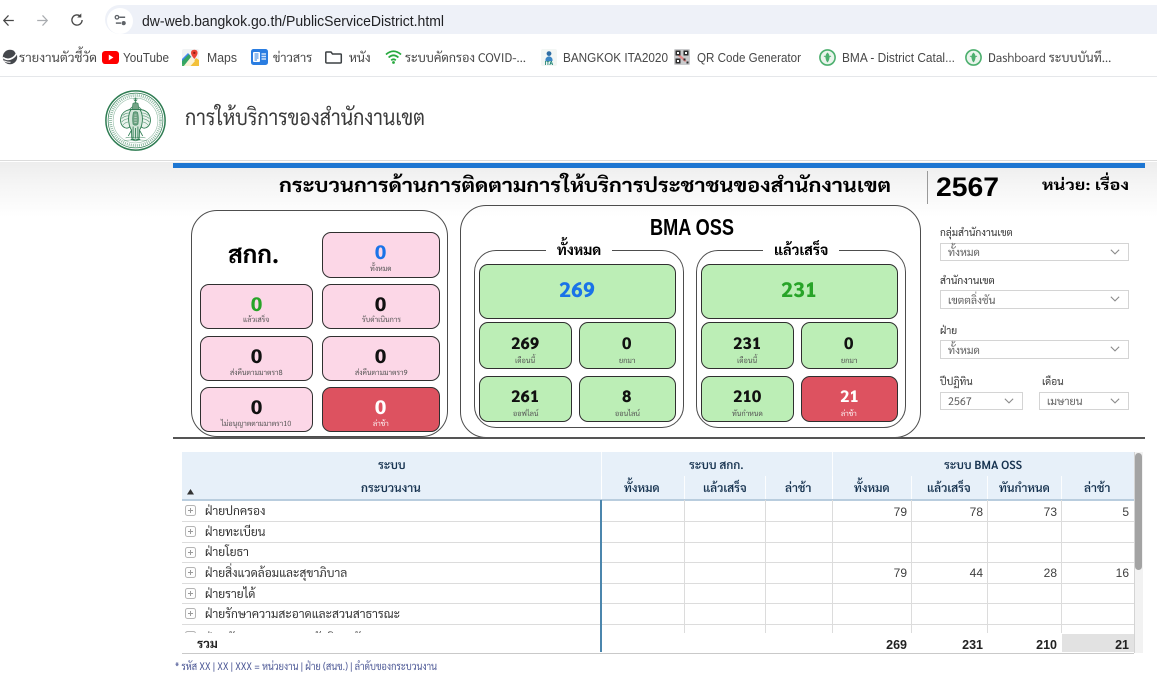  I want to click on svg-text: ITA, so click(549, 64).